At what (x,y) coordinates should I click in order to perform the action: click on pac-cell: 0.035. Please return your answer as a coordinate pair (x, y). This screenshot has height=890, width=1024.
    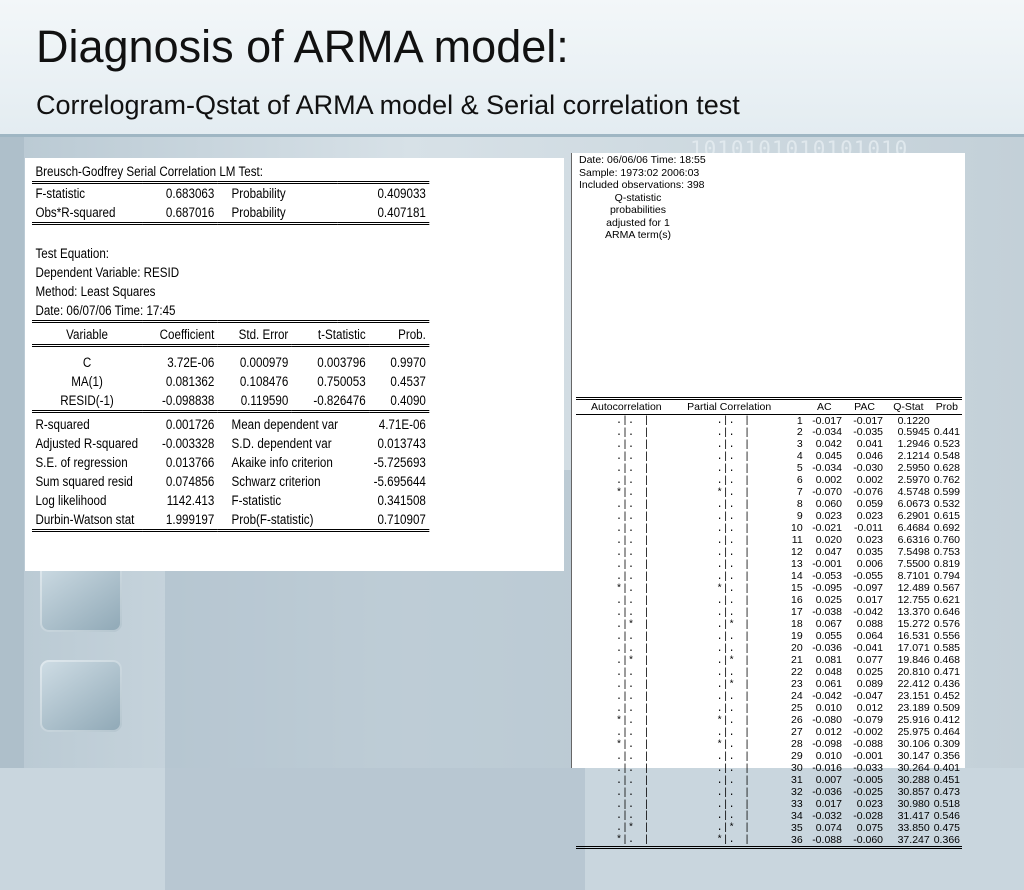
    Looking at the image, I should click on (870, 552).